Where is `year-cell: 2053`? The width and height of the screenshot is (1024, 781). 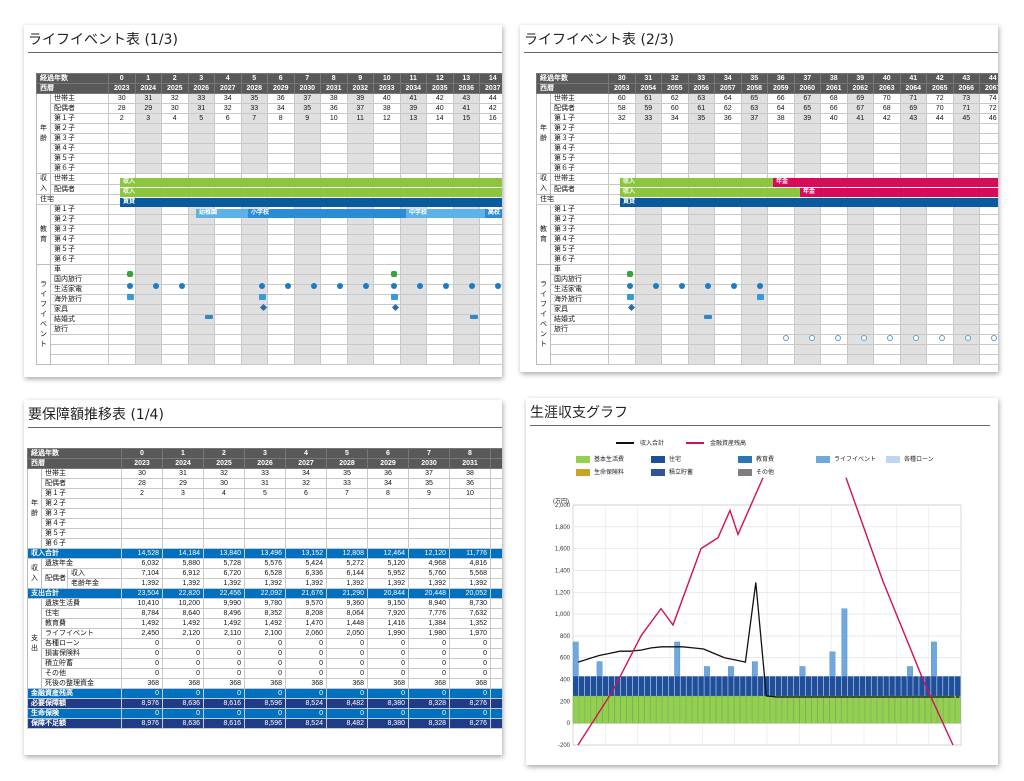 year-cell: 2053 is located at coordinates (622, 88).